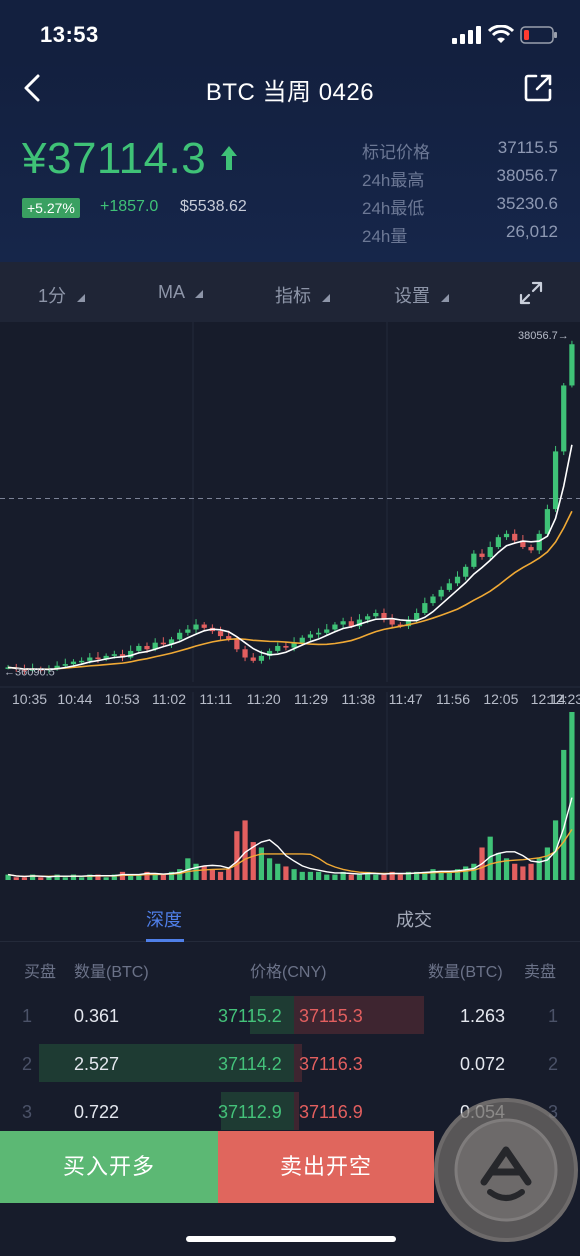  What do you see at coordinates (291, 1239) in the screenshot?
I see `home-indicator` at bounding box center [291, 1239].